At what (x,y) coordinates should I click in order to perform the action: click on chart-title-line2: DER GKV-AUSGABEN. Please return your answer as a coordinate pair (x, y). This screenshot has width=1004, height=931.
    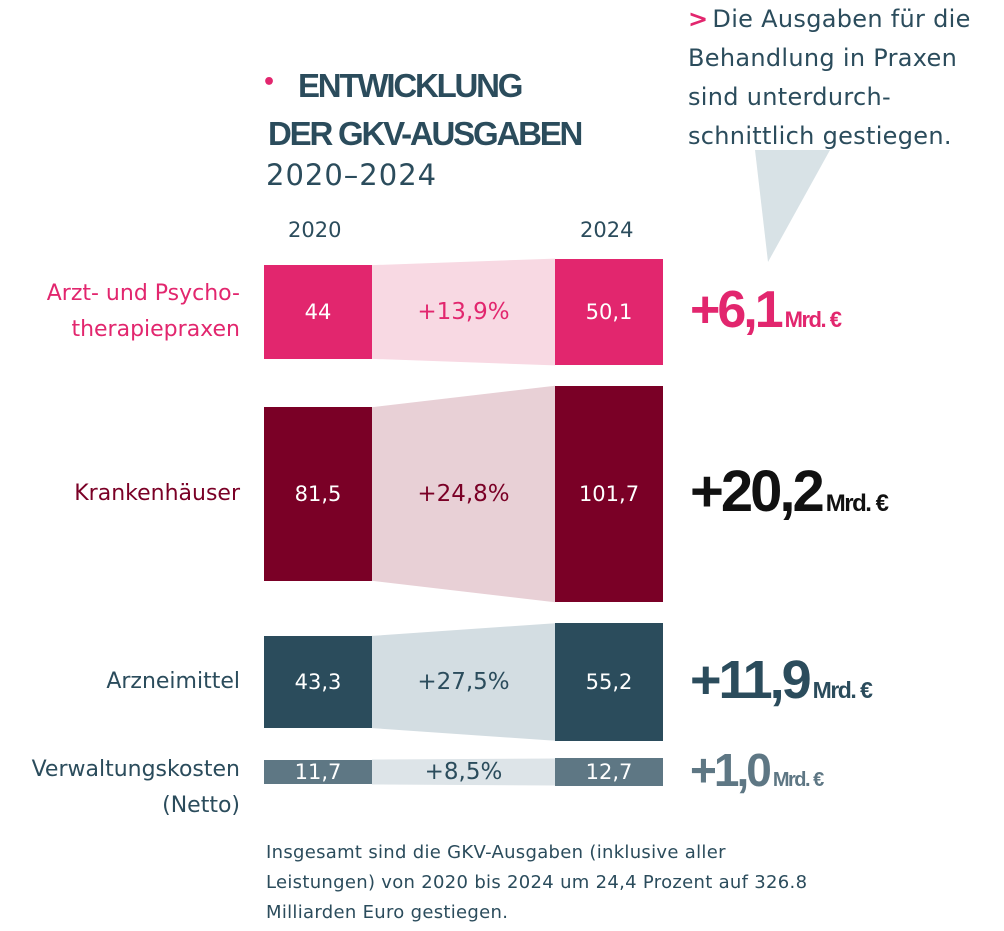
    Looking at the image, I should click on (425, 133).